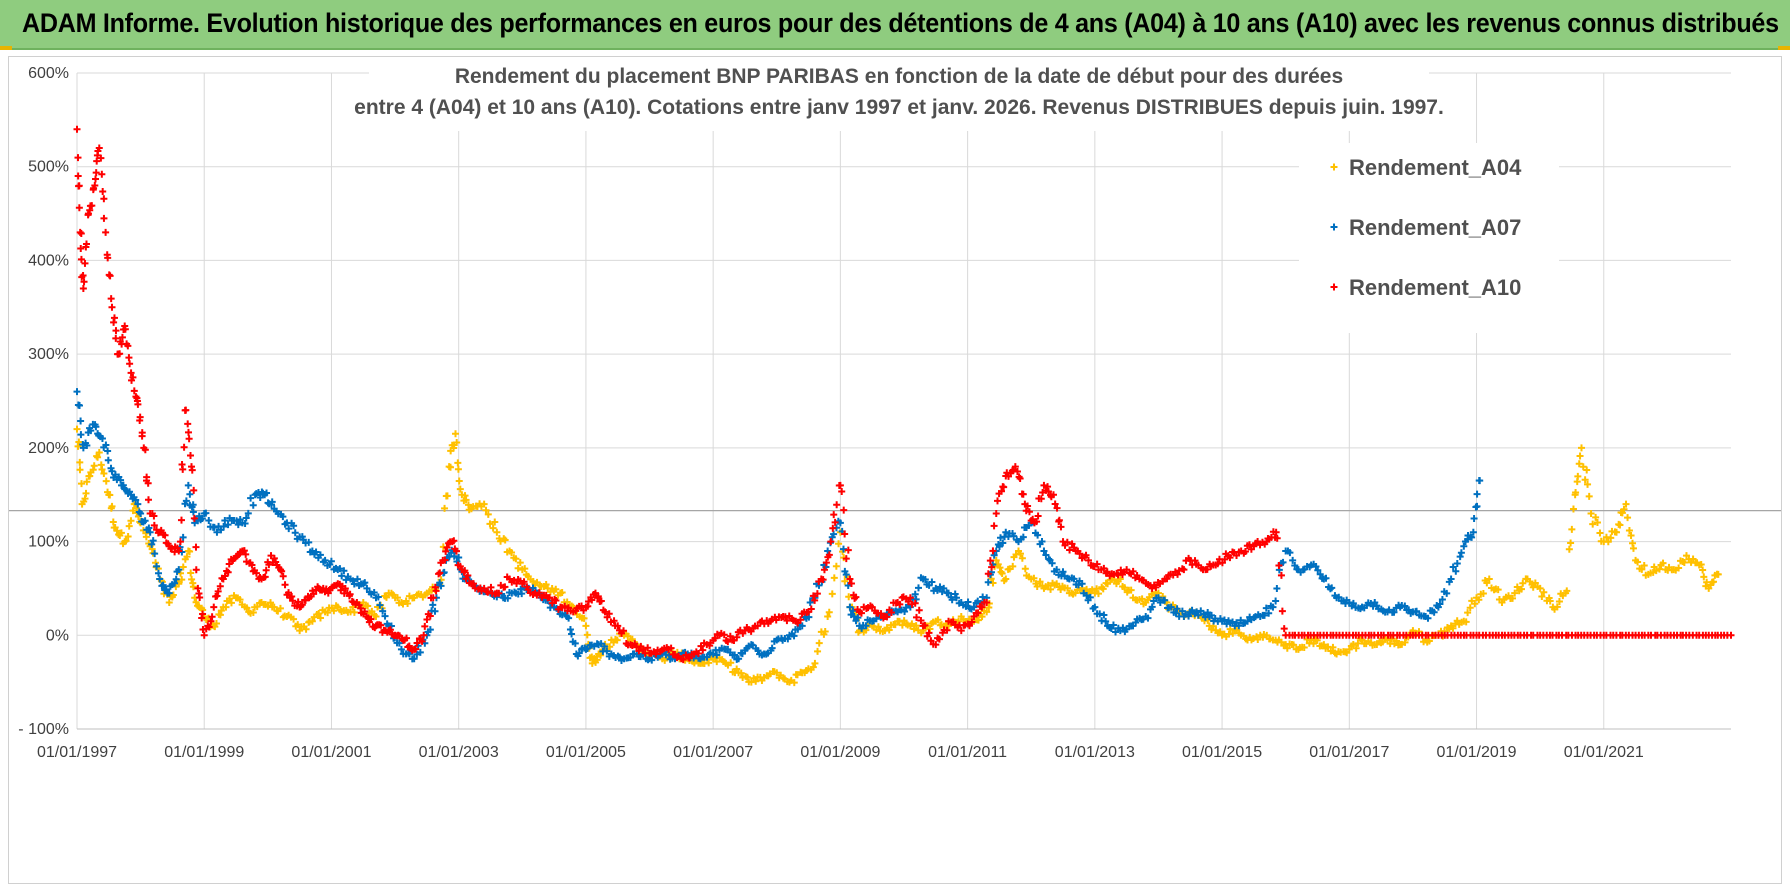 Image resolution: width=1790 pixels, height=887 pixels. What do you see at coordinates (1435, 287) in the screenshot?
I see `legend-label: Rendement_A10` at bounding box center [1435, 287].